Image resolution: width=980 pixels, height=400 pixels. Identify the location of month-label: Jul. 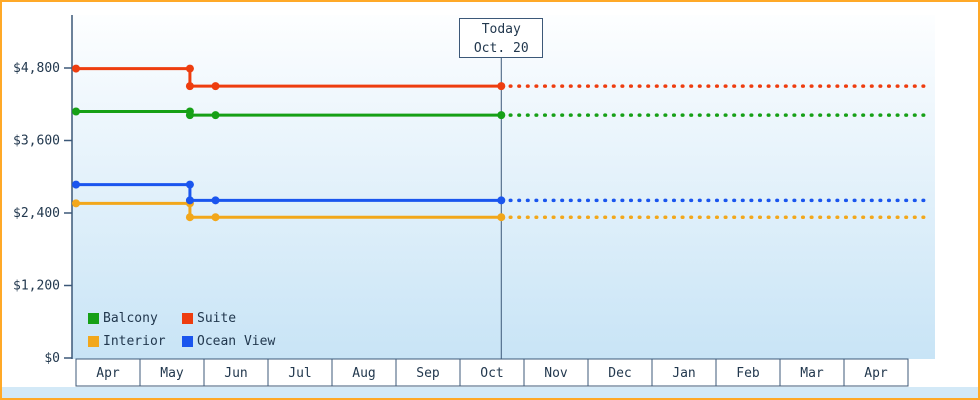
(299, 373).